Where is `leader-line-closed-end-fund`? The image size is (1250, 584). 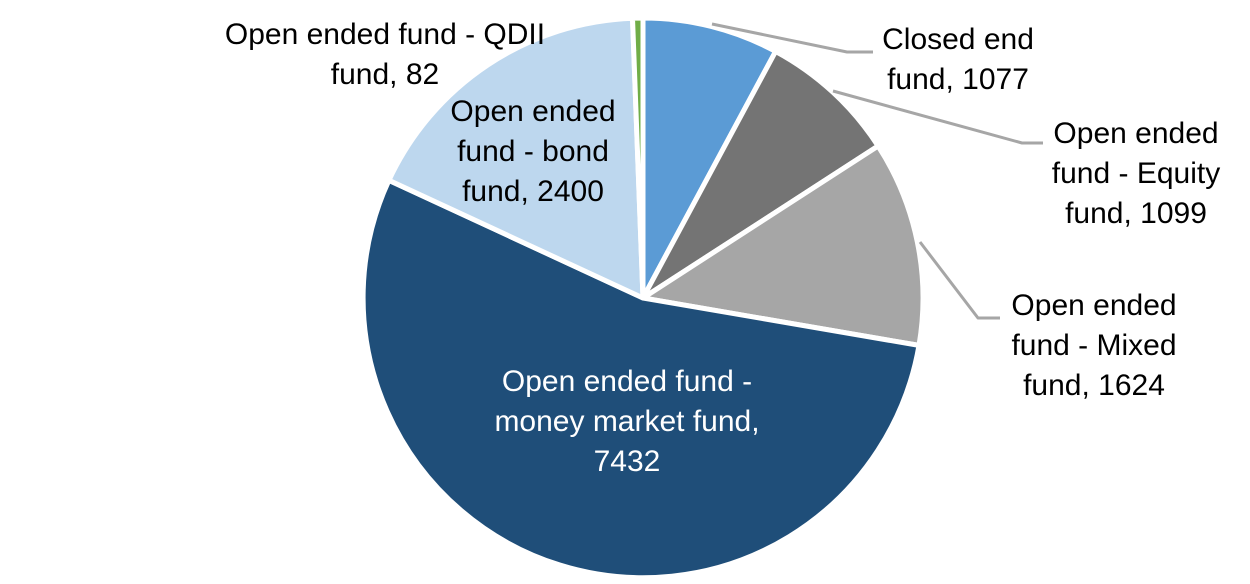
leader-line-closed-end-fund is located at coordinates (792, 38).